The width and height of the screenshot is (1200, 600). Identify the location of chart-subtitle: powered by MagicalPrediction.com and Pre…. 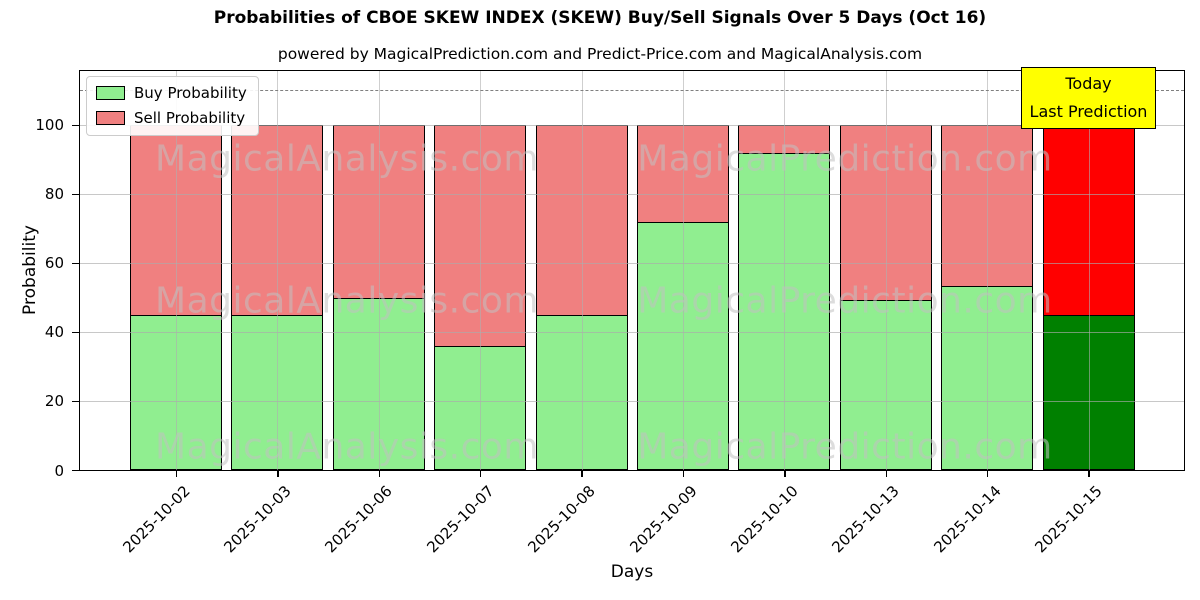
(600, 54).